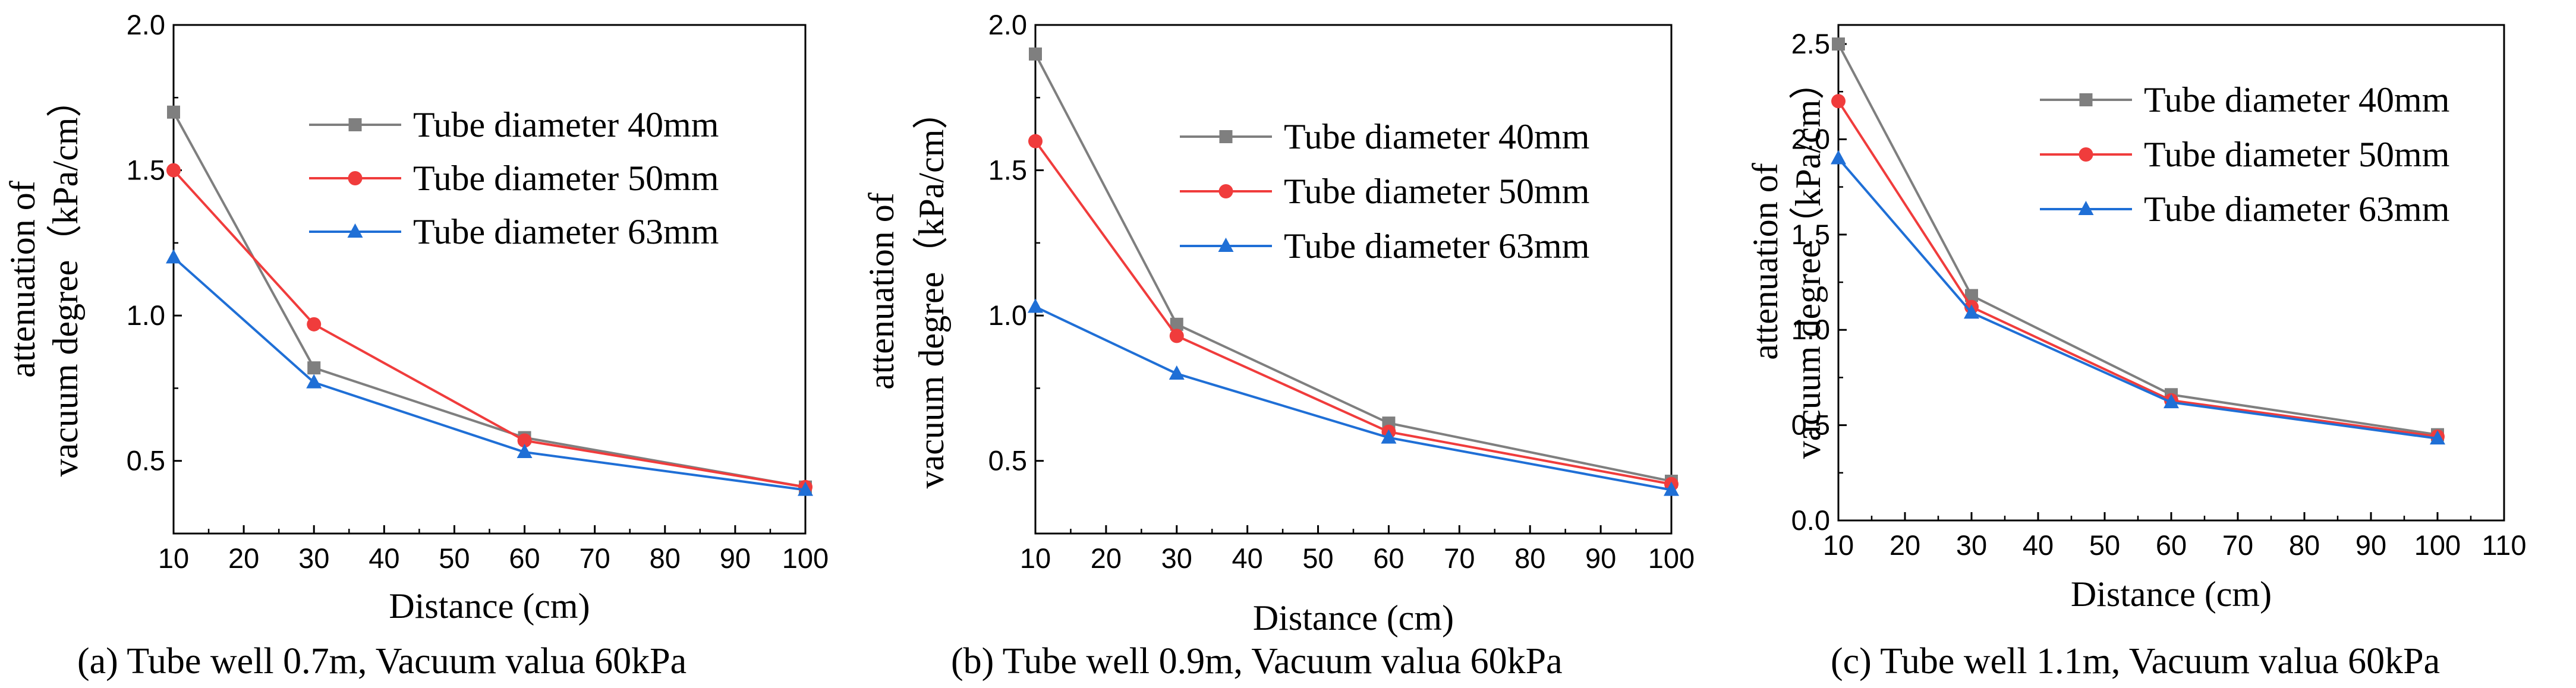 This screenshot has height=688, width=2576. I want to click on y-tick-label: 2.5, so click(1810, 44).